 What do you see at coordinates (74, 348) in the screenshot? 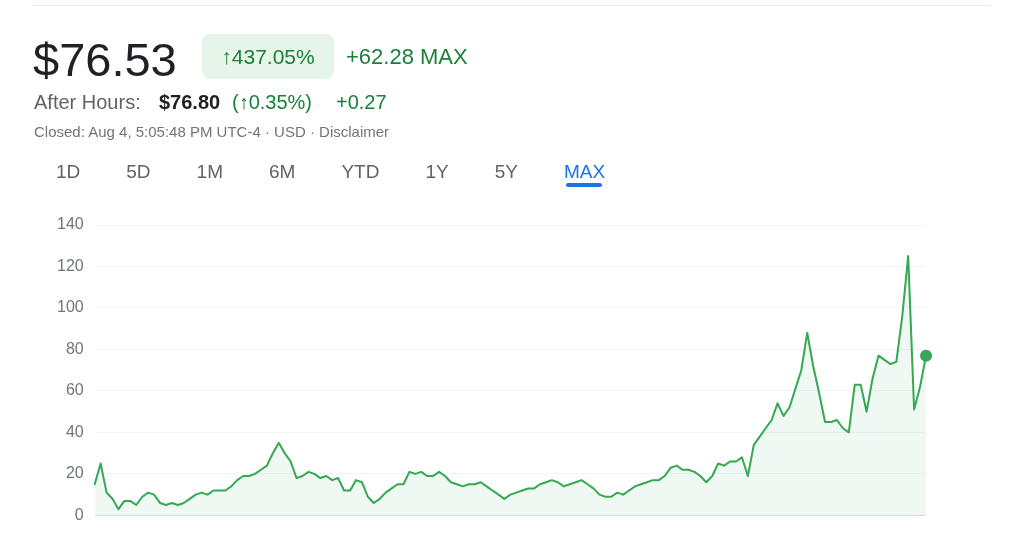
I see `y-tick-label: 80` at bounding box center [74, 348].